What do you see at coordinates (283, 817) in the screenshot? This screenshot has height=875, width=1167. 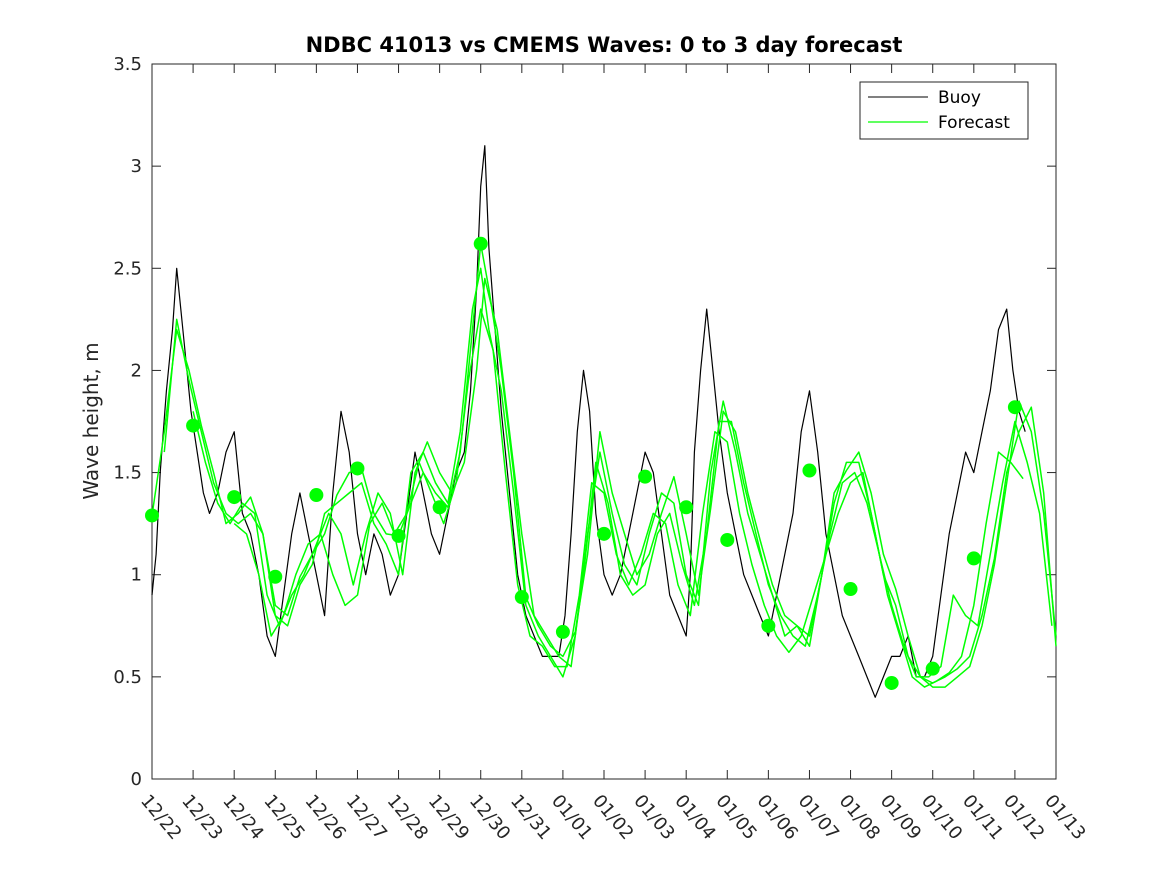 I see `x-tick-label: 12/25` at bounding box center [283, 817].